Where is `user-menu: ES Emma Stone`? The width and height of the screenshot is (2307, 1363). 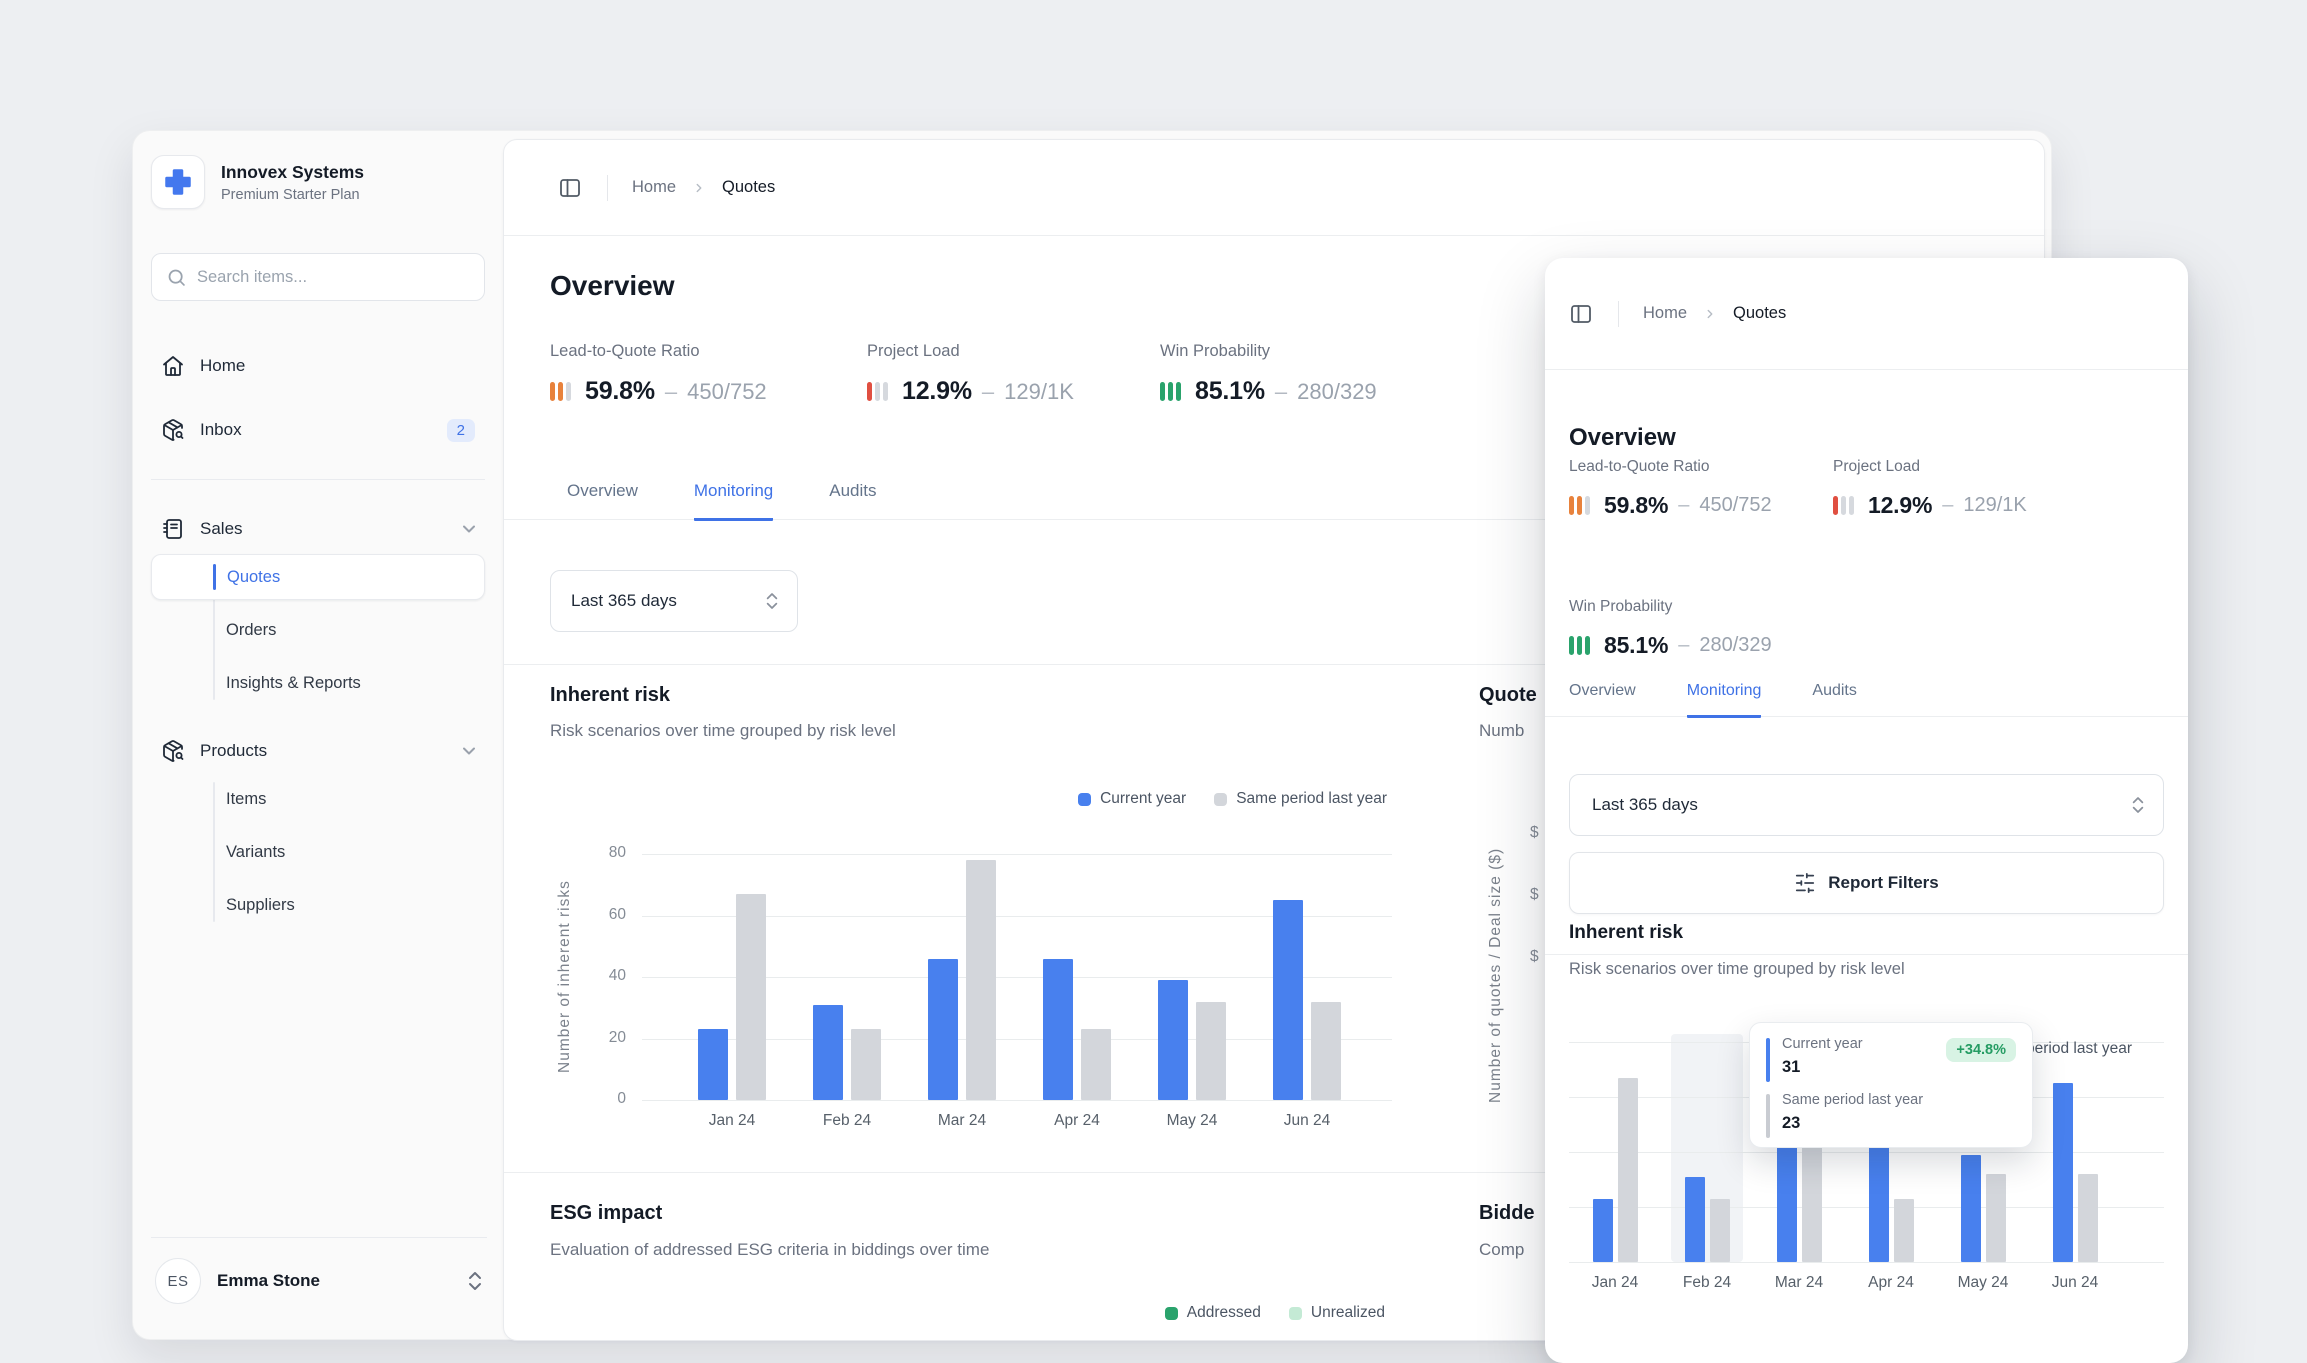
user-menu: ES Emma Stone is located at coordinates (319, 1281).